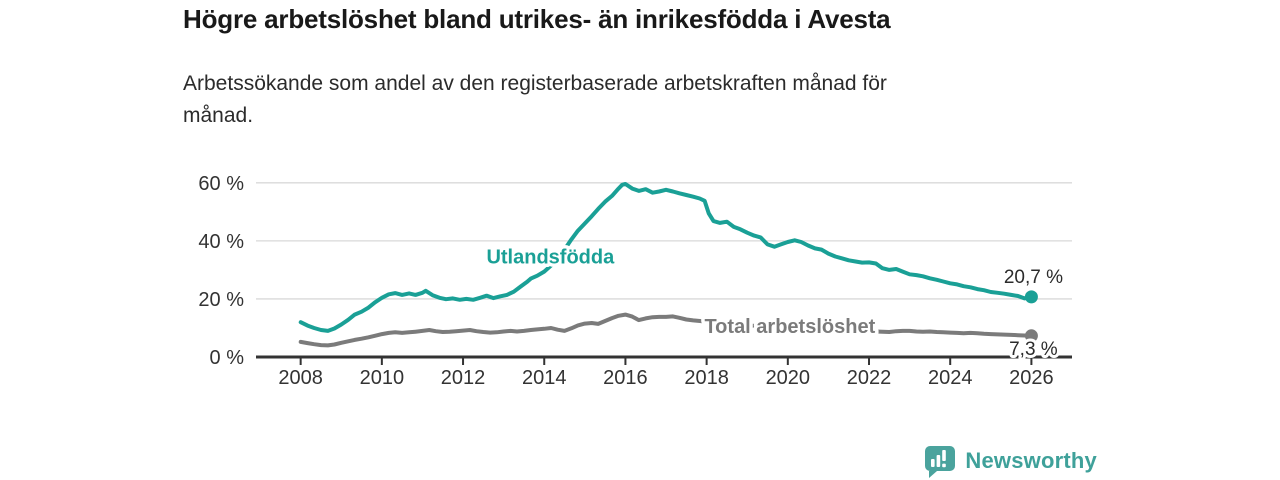 This screenshot has width=1280, height=480. I want to click on x-tick-label-2008: 2008, so click(300, 378).